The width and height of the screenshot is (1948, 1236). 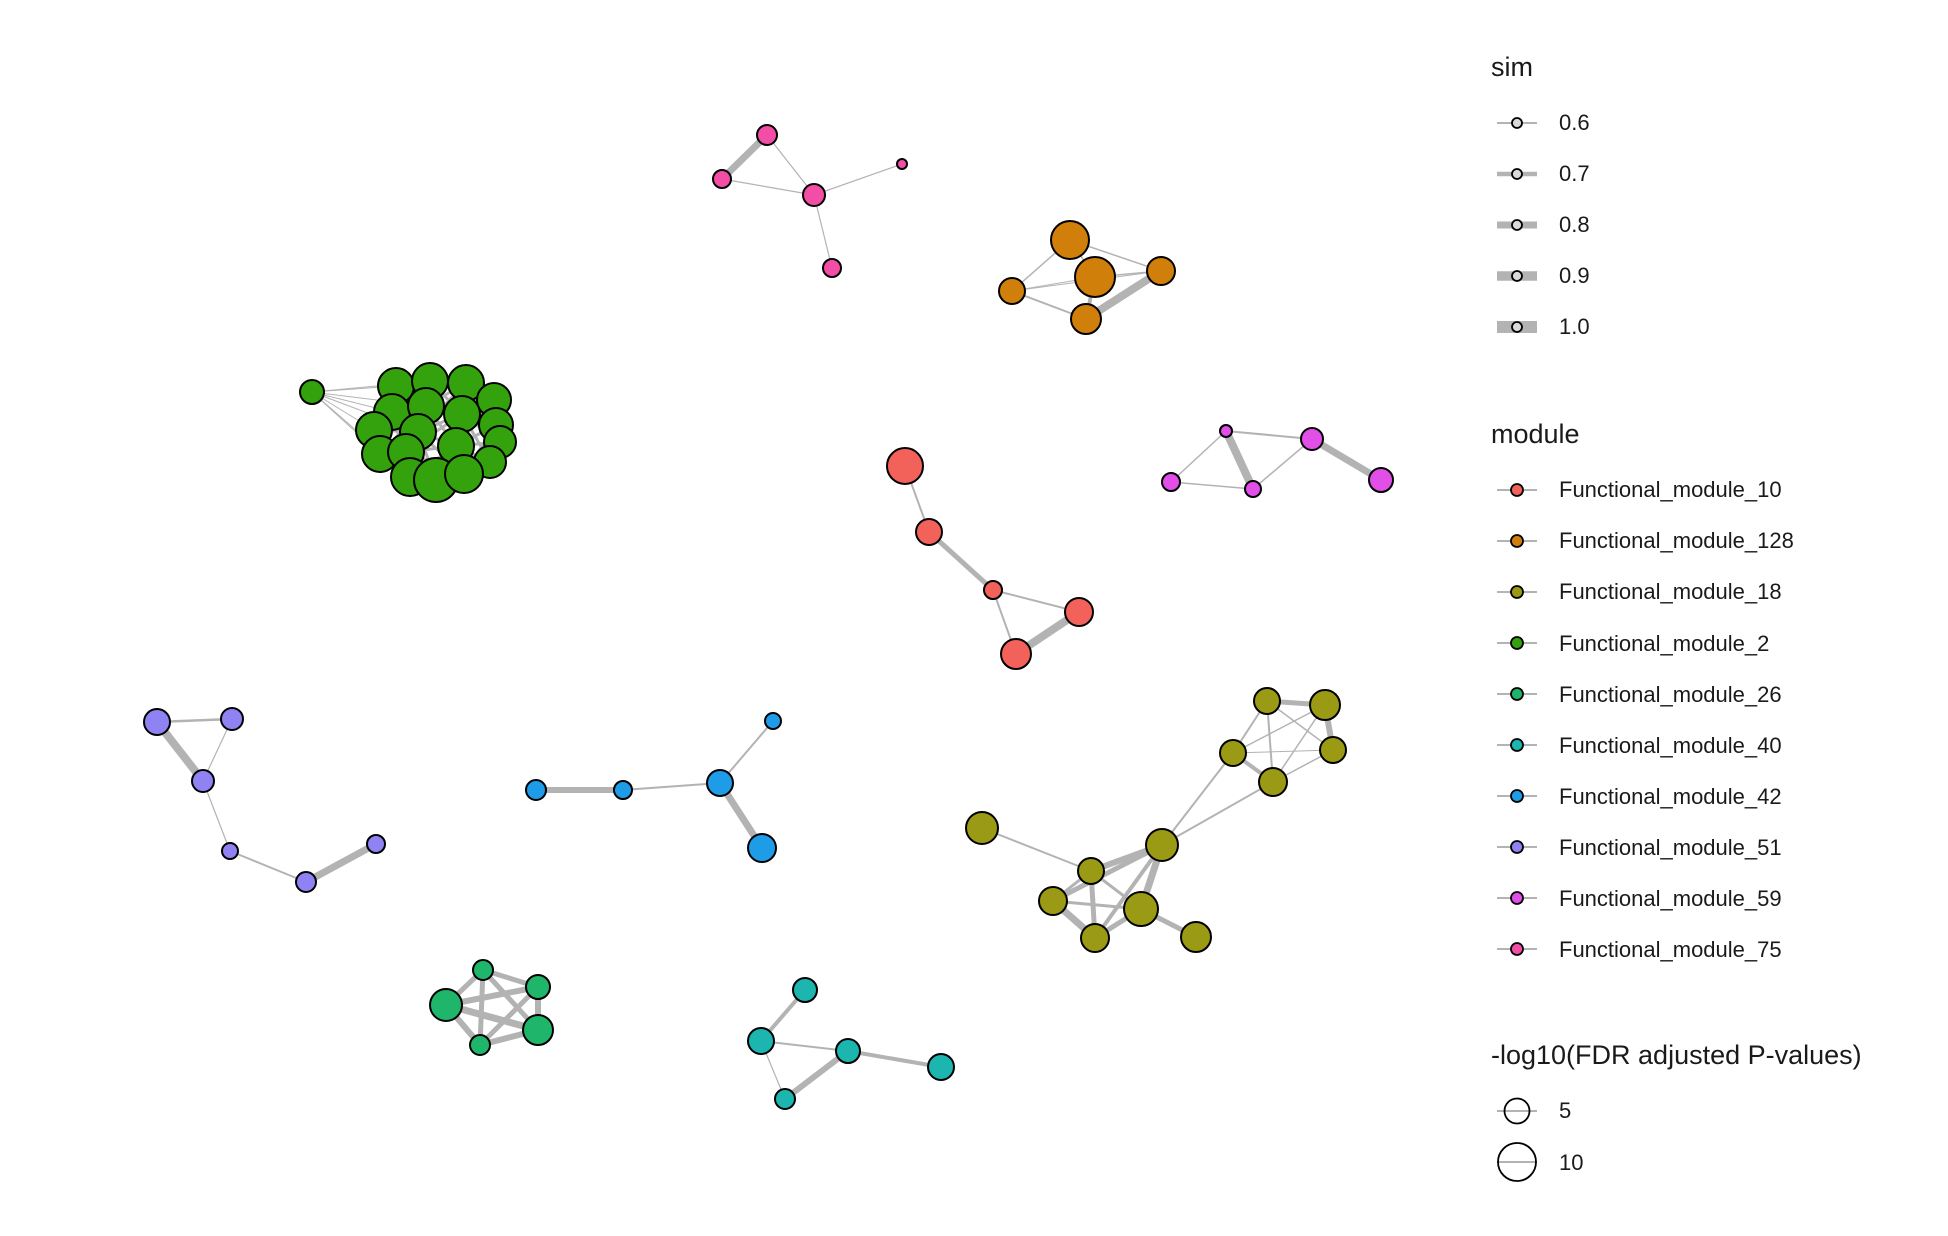 What do you see at coordinates (1512, 67) in the screenshot?
I see `legend-sim-title: sim` at bounding box center [1512, 67].